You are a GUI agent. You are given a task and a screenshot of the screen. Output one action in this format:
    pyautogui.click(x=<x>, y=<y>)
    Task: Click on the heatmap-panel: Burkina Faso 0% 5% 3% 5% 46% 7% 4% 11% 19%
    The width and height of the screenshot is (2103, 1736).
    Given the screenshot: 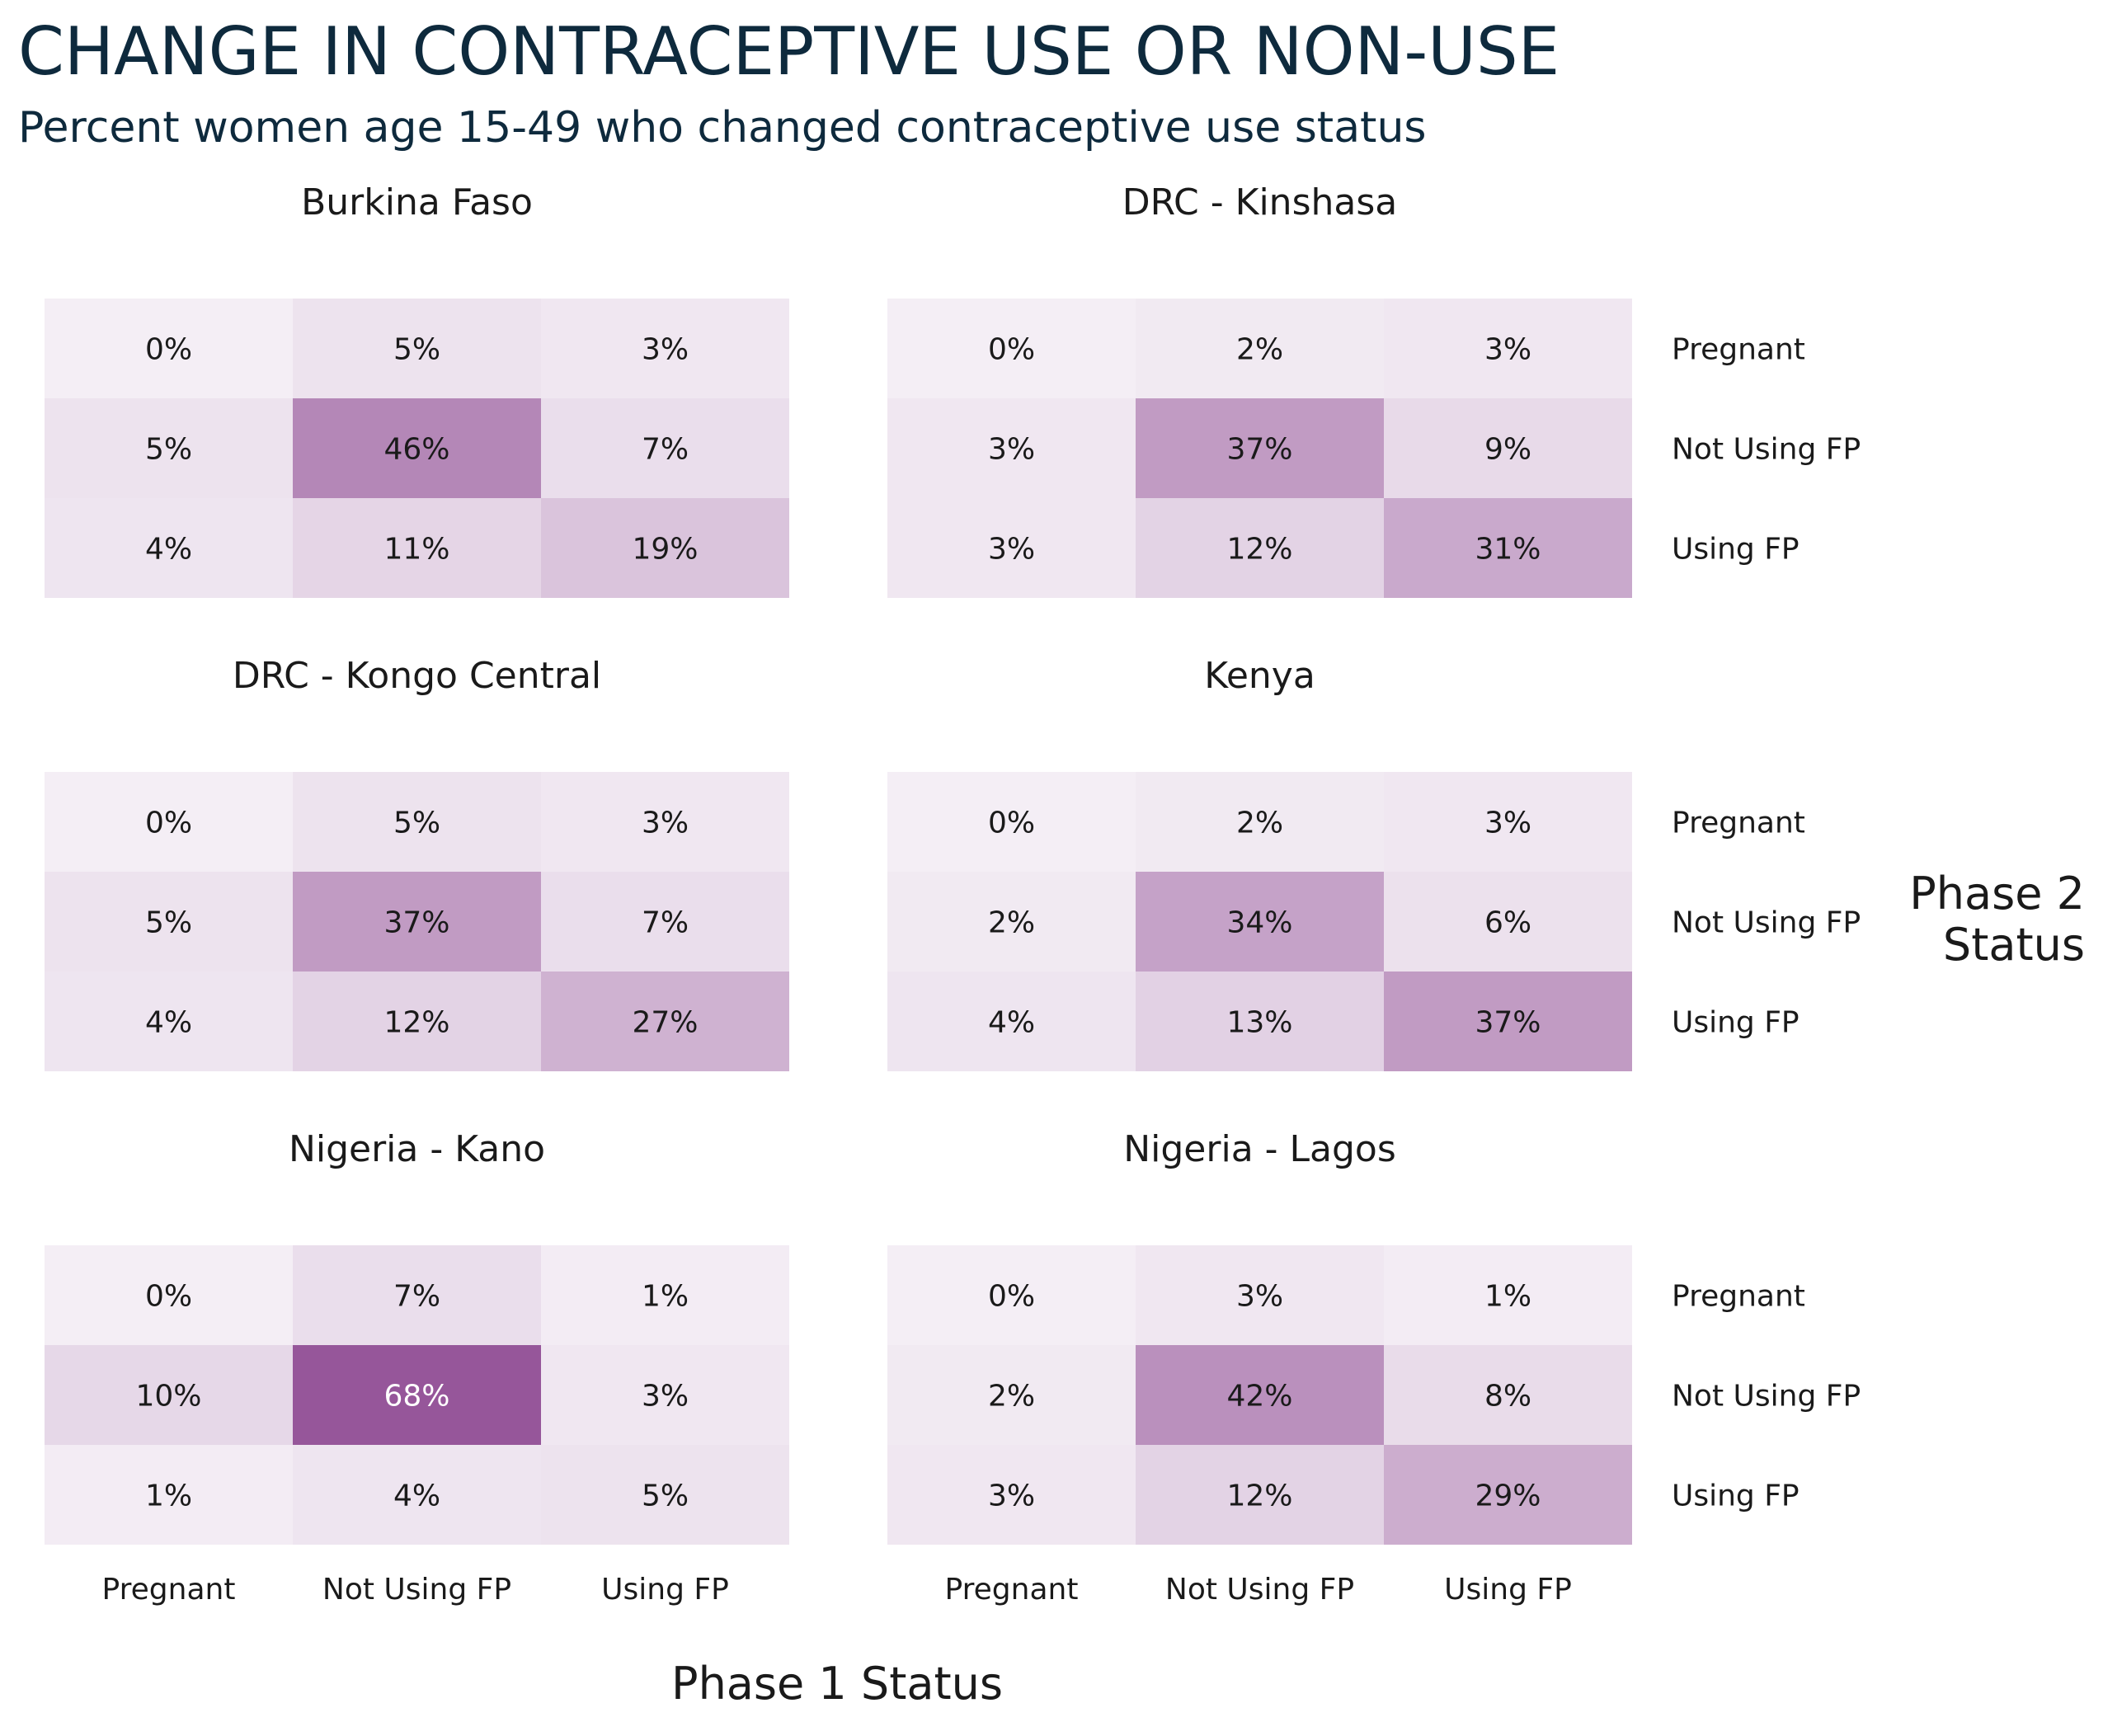 What is the action you would take?
    pyautogui.click(x=417, y=389)
    